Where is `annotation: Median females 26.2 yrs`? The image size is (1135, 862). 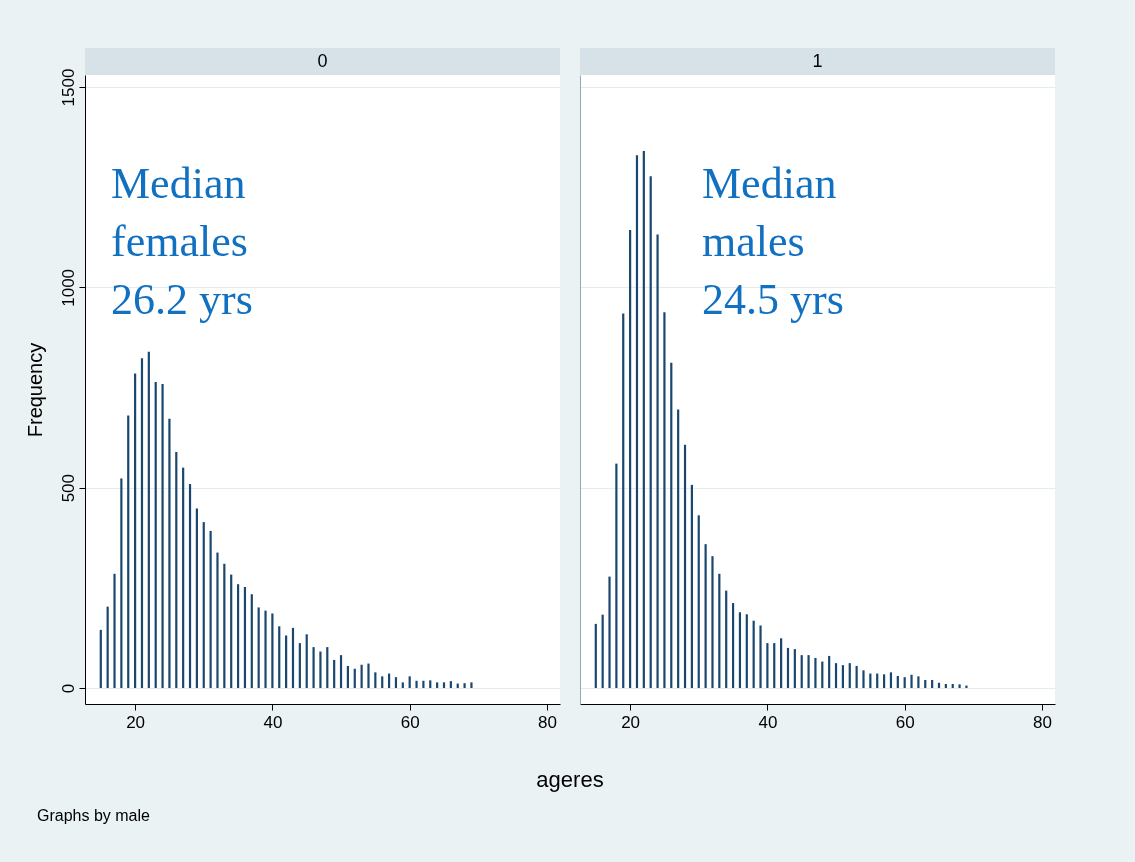
annotation: Median females 26.2 yrs is located at coordinates (182, 241).